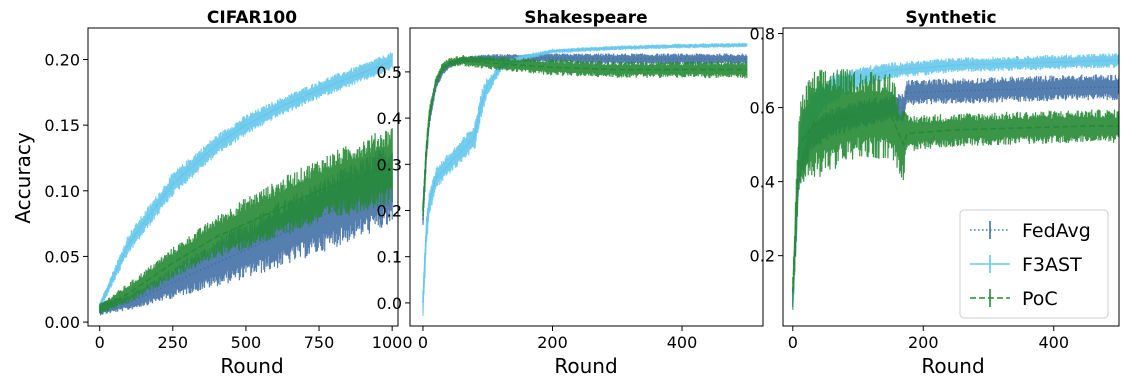  Describe the element at coordinates (950, 18) in the screenshot. I see `panel-title: Synthetic` at that location.